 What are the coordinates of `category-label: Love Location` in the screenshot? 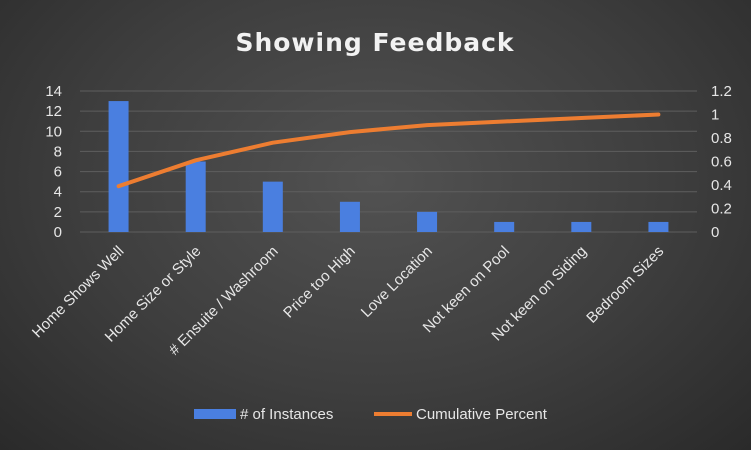 It's located at (397, 282).